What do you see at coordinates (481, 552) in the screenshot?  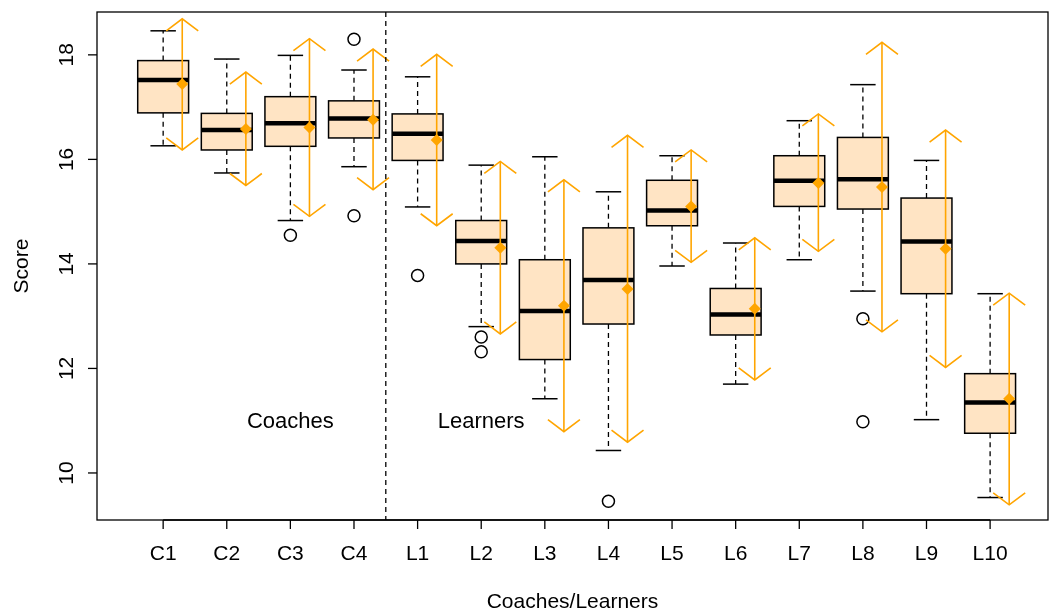 I see `x-tick-label: L2` at bounding box center [481, 552].